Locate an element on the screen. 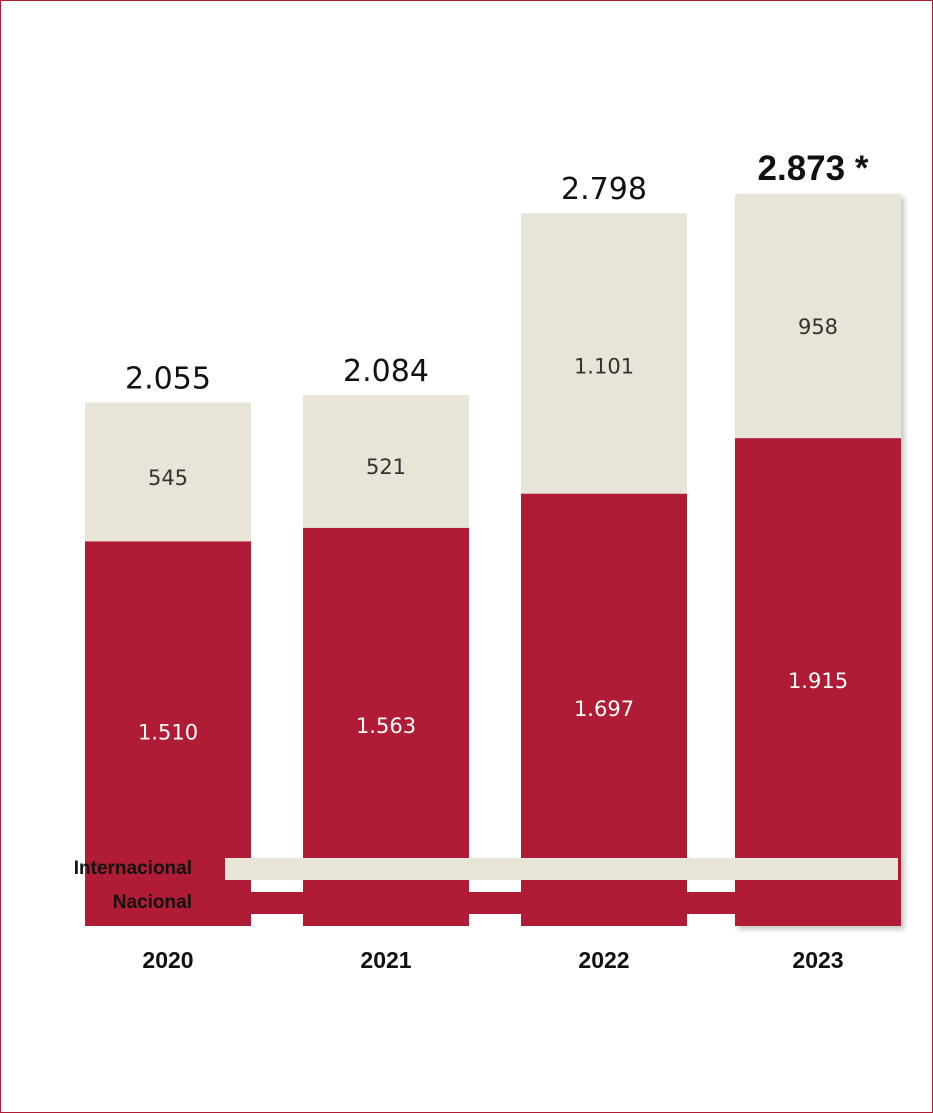  bar-value-internacional-2022: 1.101 is located at coordinates (604, 366).